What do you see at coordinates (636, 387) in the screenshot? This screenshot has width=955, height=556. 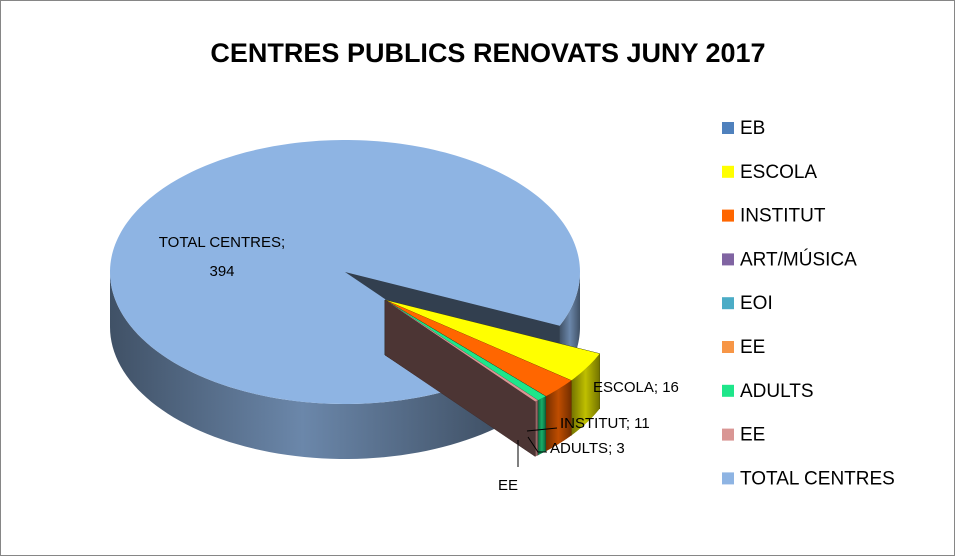 I see `data-label: ESCOLA; 16` at bounding box center [636, 387].